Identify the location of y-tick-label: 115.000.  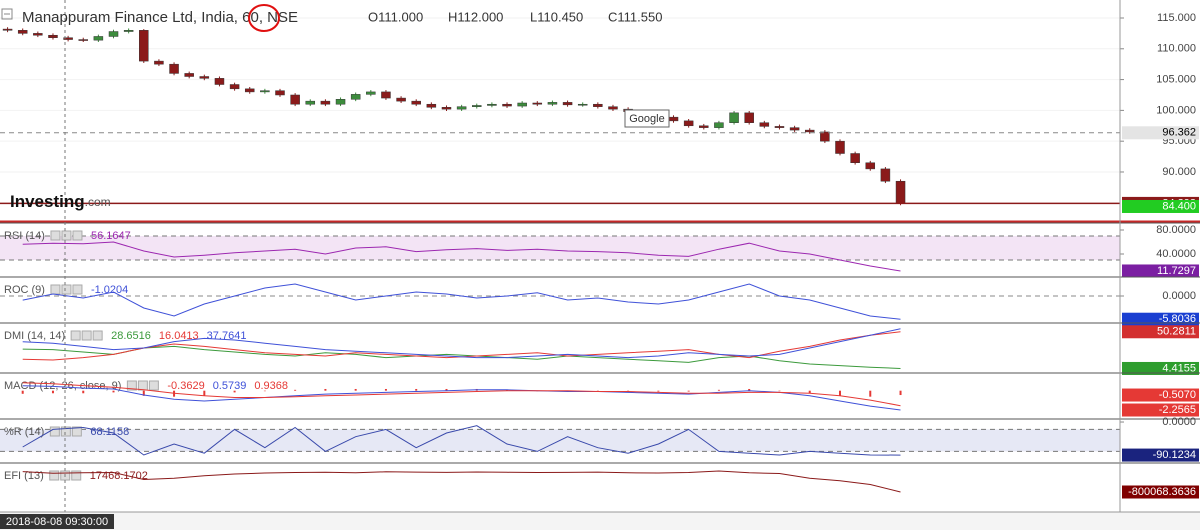
(1176, 18).